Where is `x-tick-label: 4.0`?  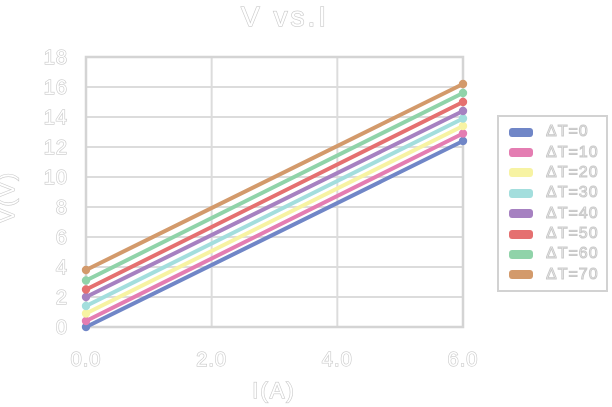
x-tick-label: 4.0 is located at coordinates (337, 360).